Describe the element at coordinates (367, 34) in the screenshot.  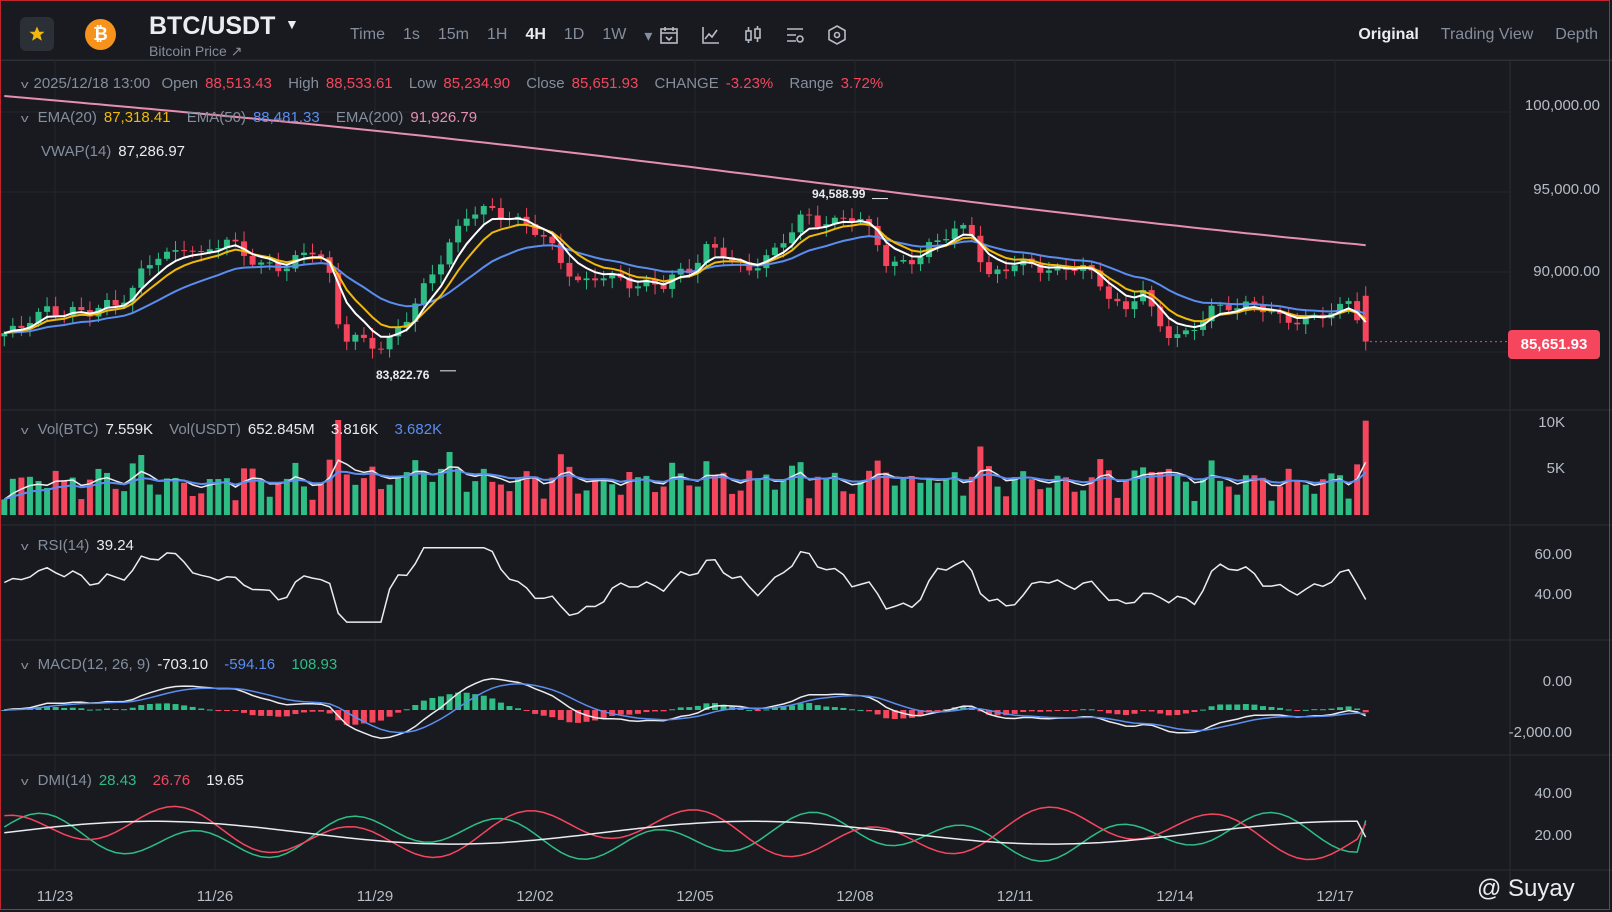
I see `interval-time: Time` at that location.